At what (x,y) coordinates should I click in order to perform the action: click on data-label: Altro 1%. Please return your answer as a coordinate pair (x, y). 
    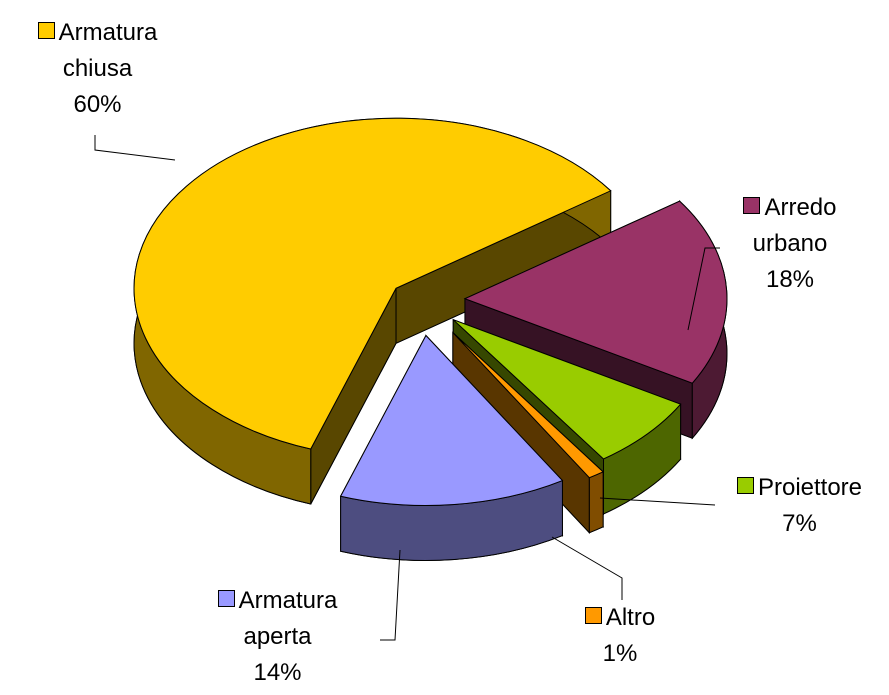
    Looking at the image, I should click on (620, 636).